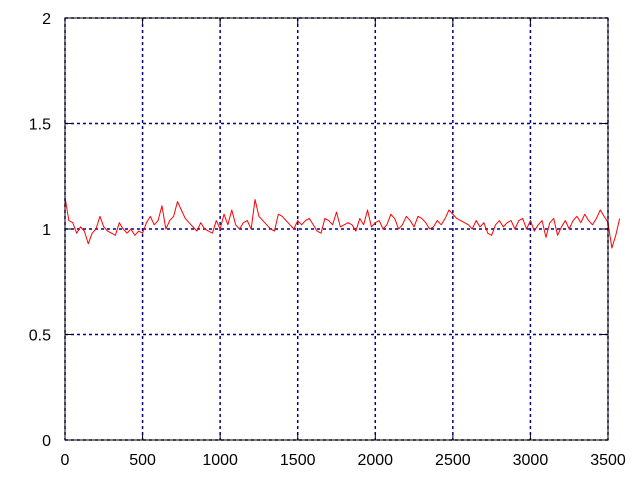 The height and width of the screenshot is (480, 640). I want to click on x-tick-label: 2500, so click(453, 460).